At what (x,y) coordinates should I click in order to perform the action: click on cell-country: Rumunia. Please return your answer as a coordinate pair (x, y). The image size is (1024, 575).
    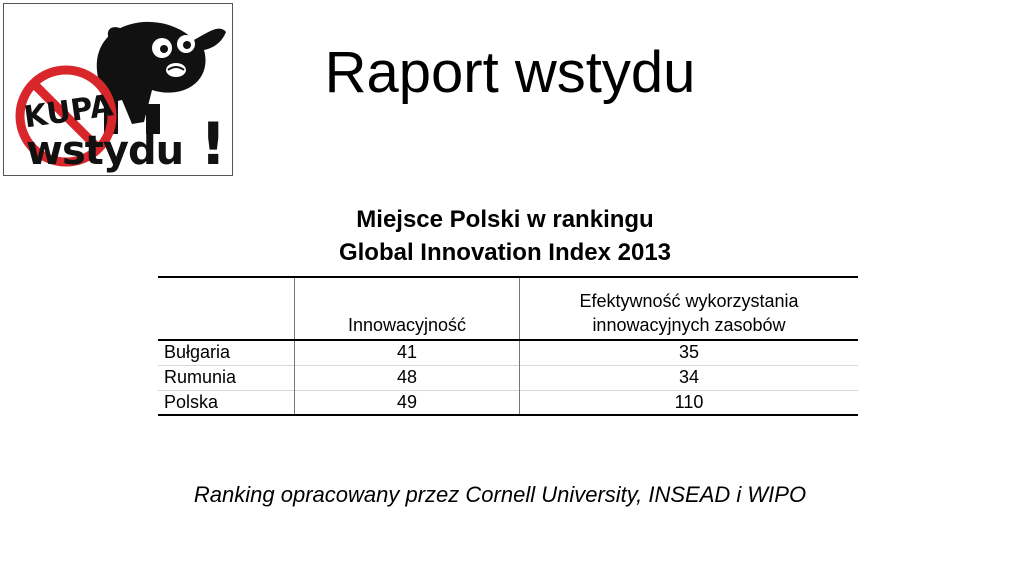
    Looking at the image, I should click on (226, 377).